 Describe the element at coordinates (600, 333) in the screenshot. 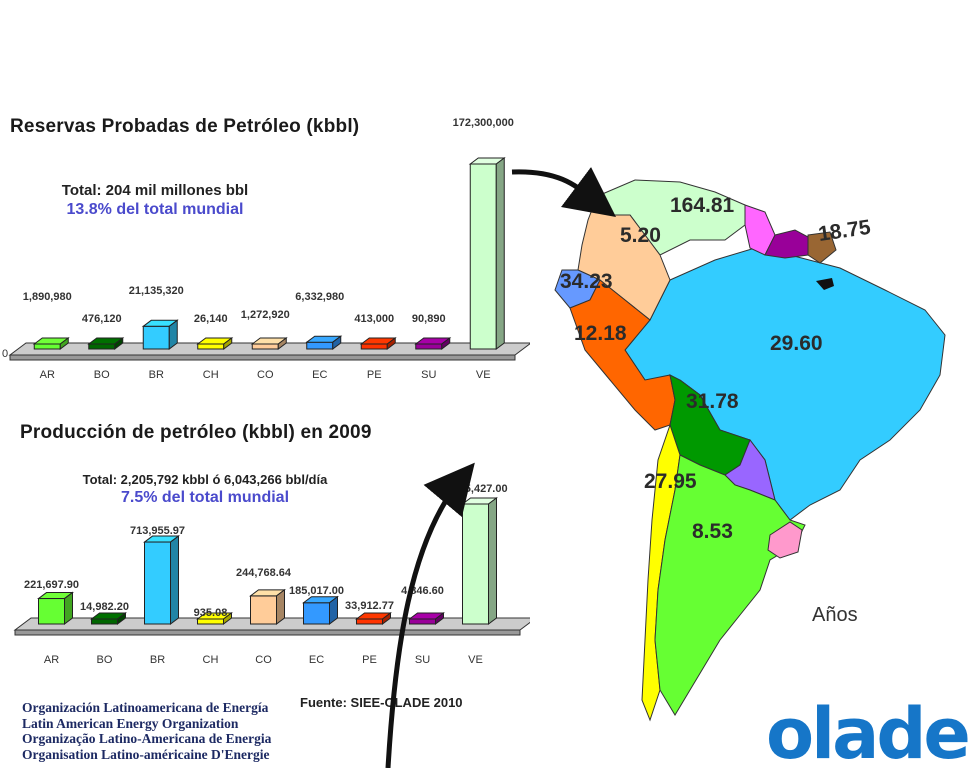

I see `map-label-peru: 12.18` at that location.